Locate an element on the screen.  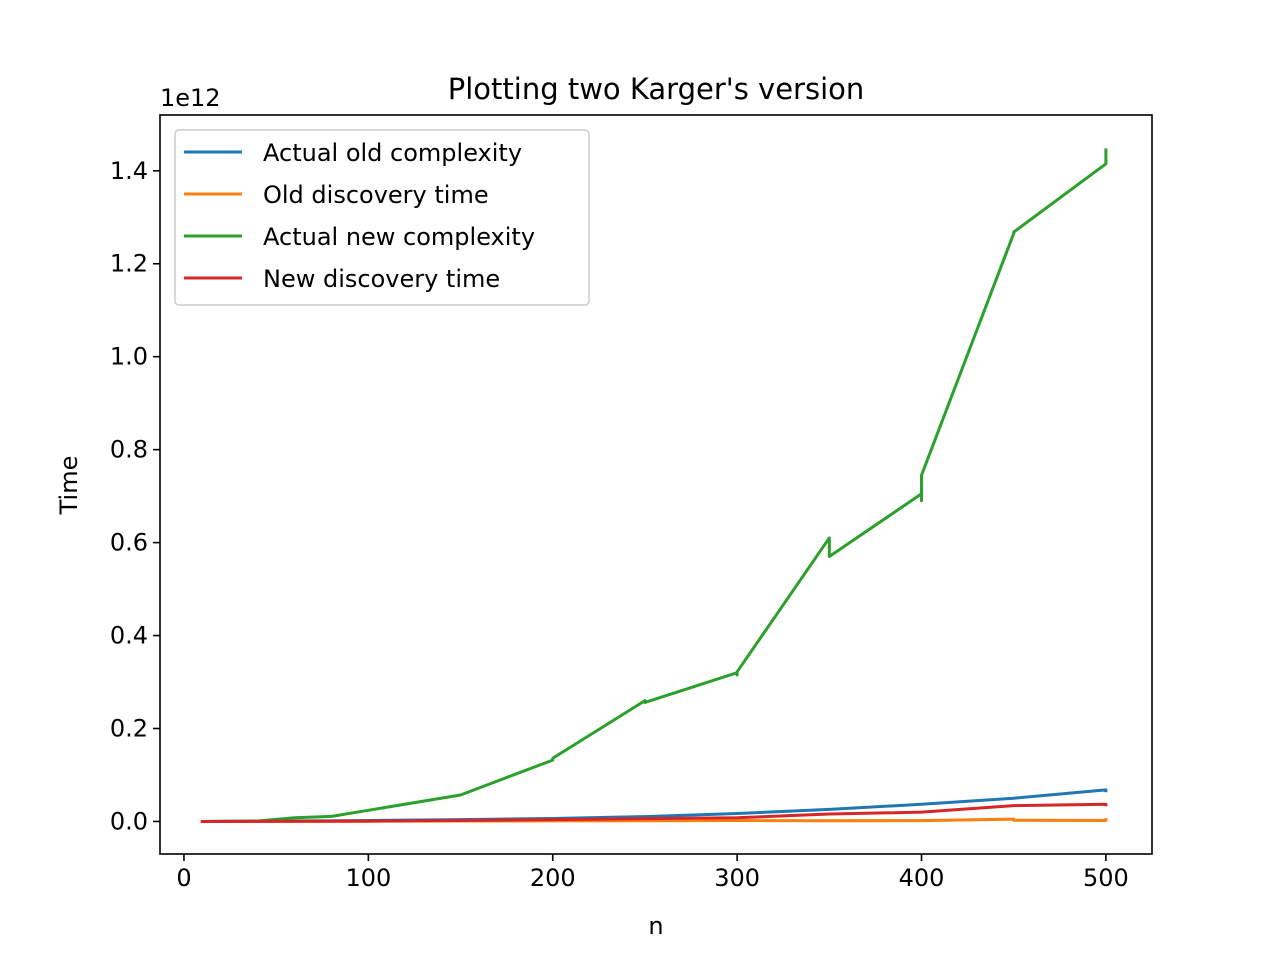
legend-box is located at coordinates (382, 217).